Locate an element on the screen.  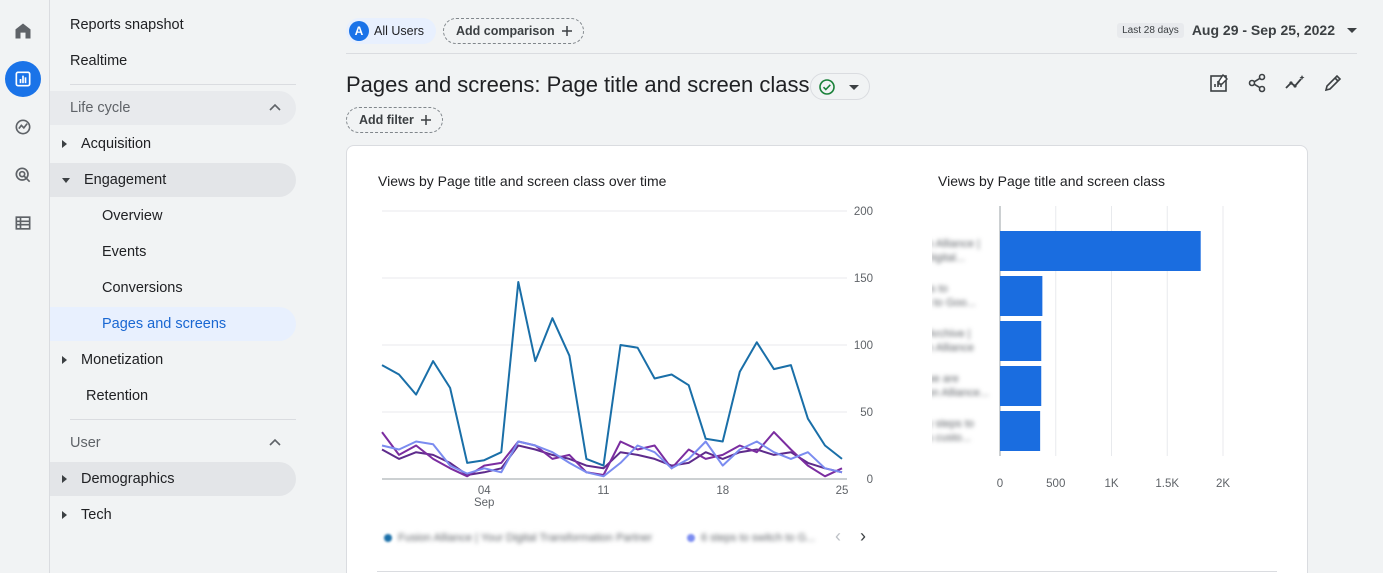
x-tick-label: 500 is located at coordinates (1055, 484).